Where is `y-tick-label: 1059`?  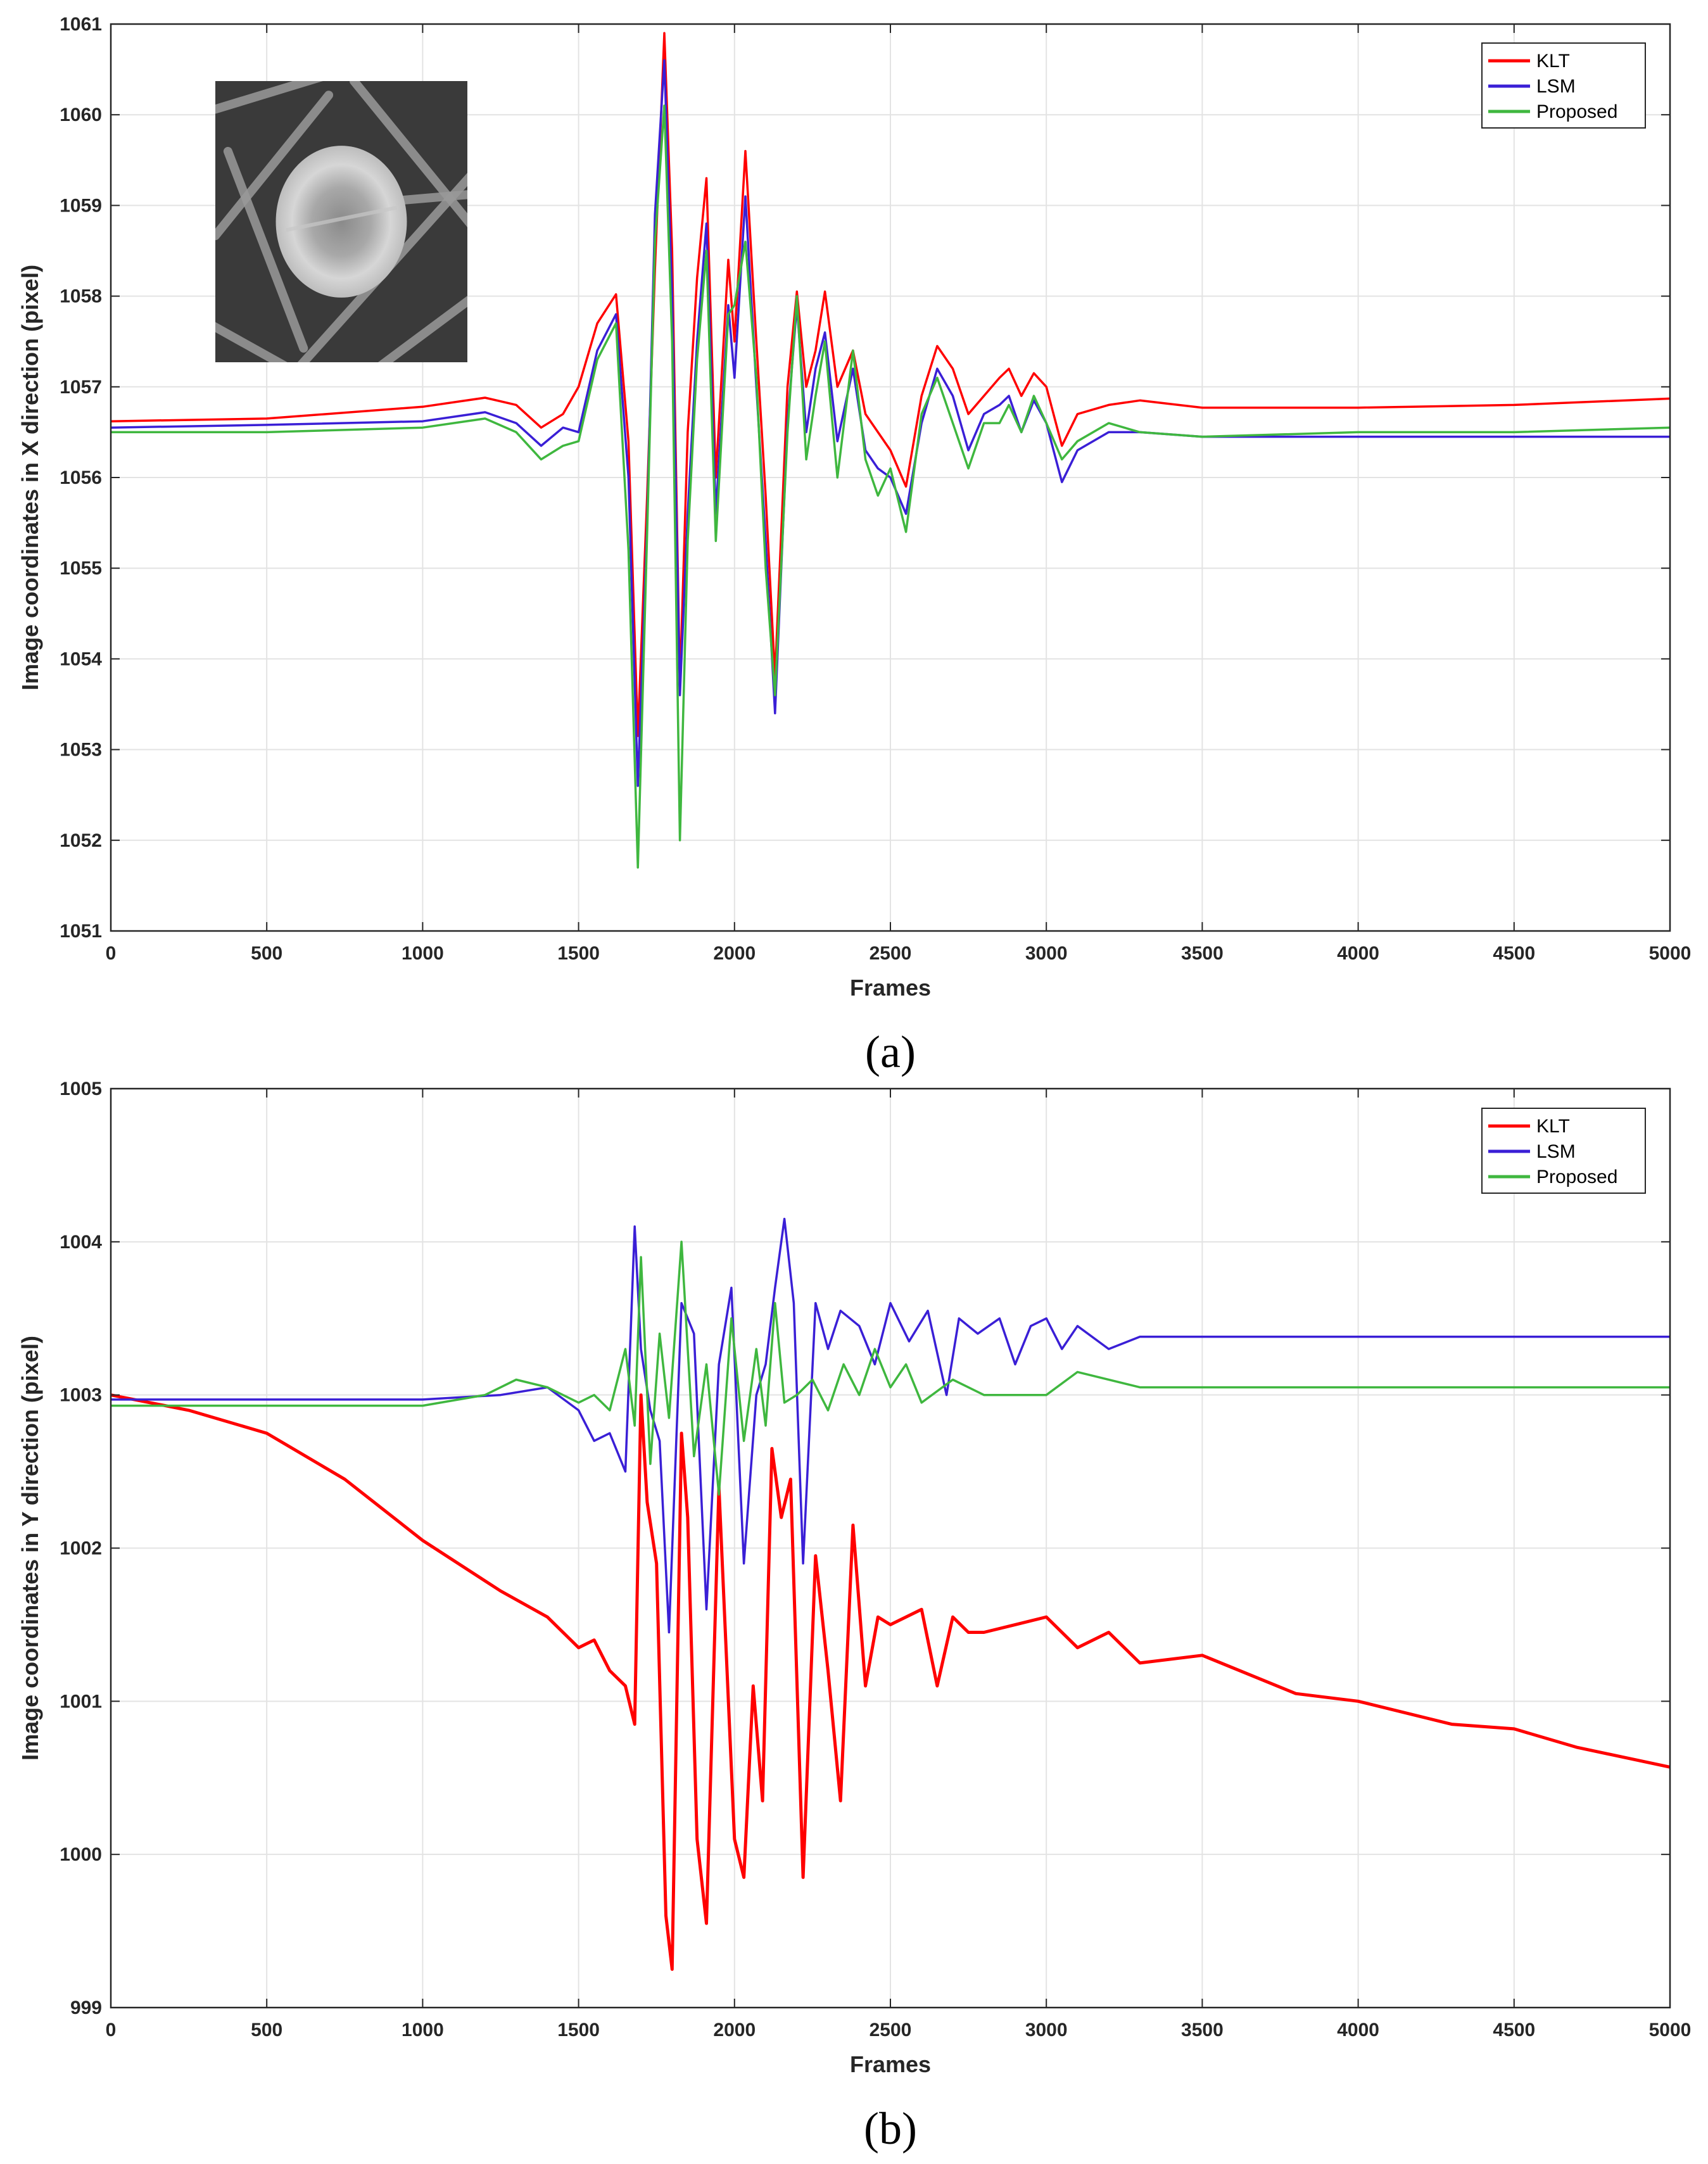
y-tick-label: 1059 is located at coordinates (81, 206).